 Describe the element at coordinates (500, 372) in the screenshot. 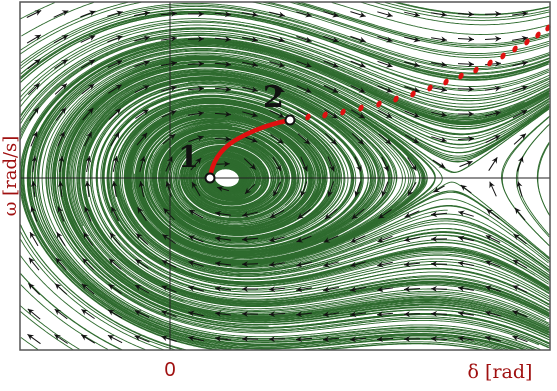

I see `x-axis-label: δ [rad]` at that location.